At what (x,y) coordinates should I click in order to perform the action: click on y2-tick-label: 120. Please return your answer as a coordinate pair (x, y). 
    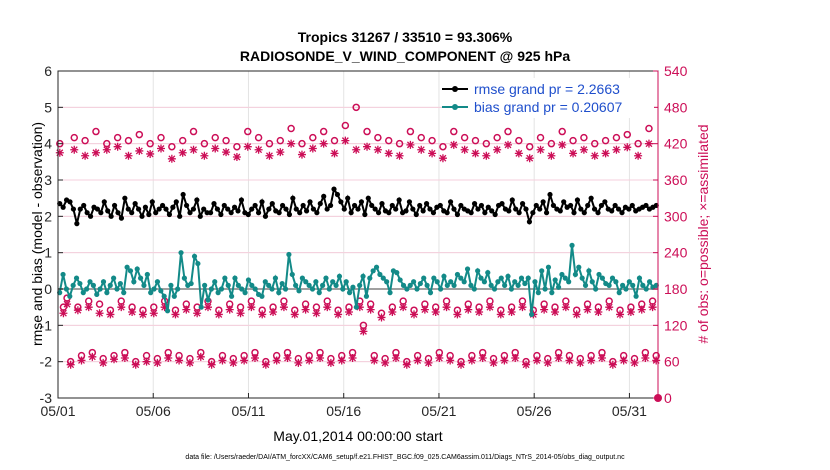
    Looking at the image, I should click on (676, 325).